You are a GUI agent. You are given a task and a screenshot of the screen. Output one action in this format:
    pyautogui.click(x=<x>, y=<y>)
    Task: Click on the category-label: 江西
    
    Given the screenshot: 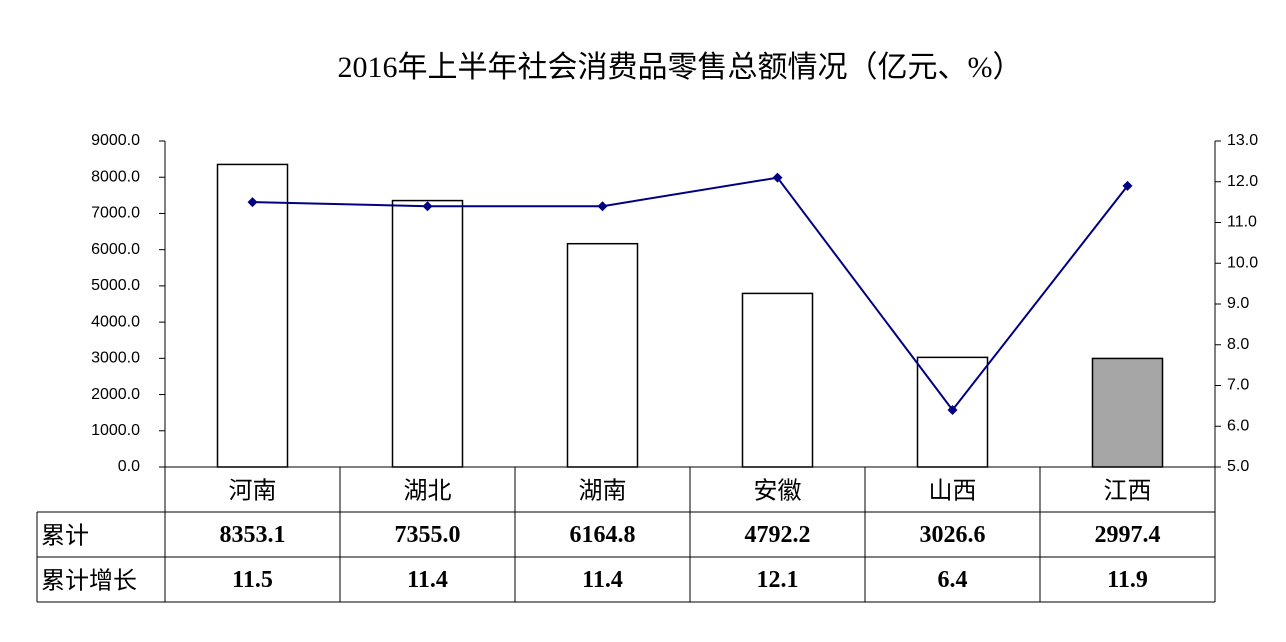 What is the action you would take?
    pyautogui.click(x=1128, y=491)
    